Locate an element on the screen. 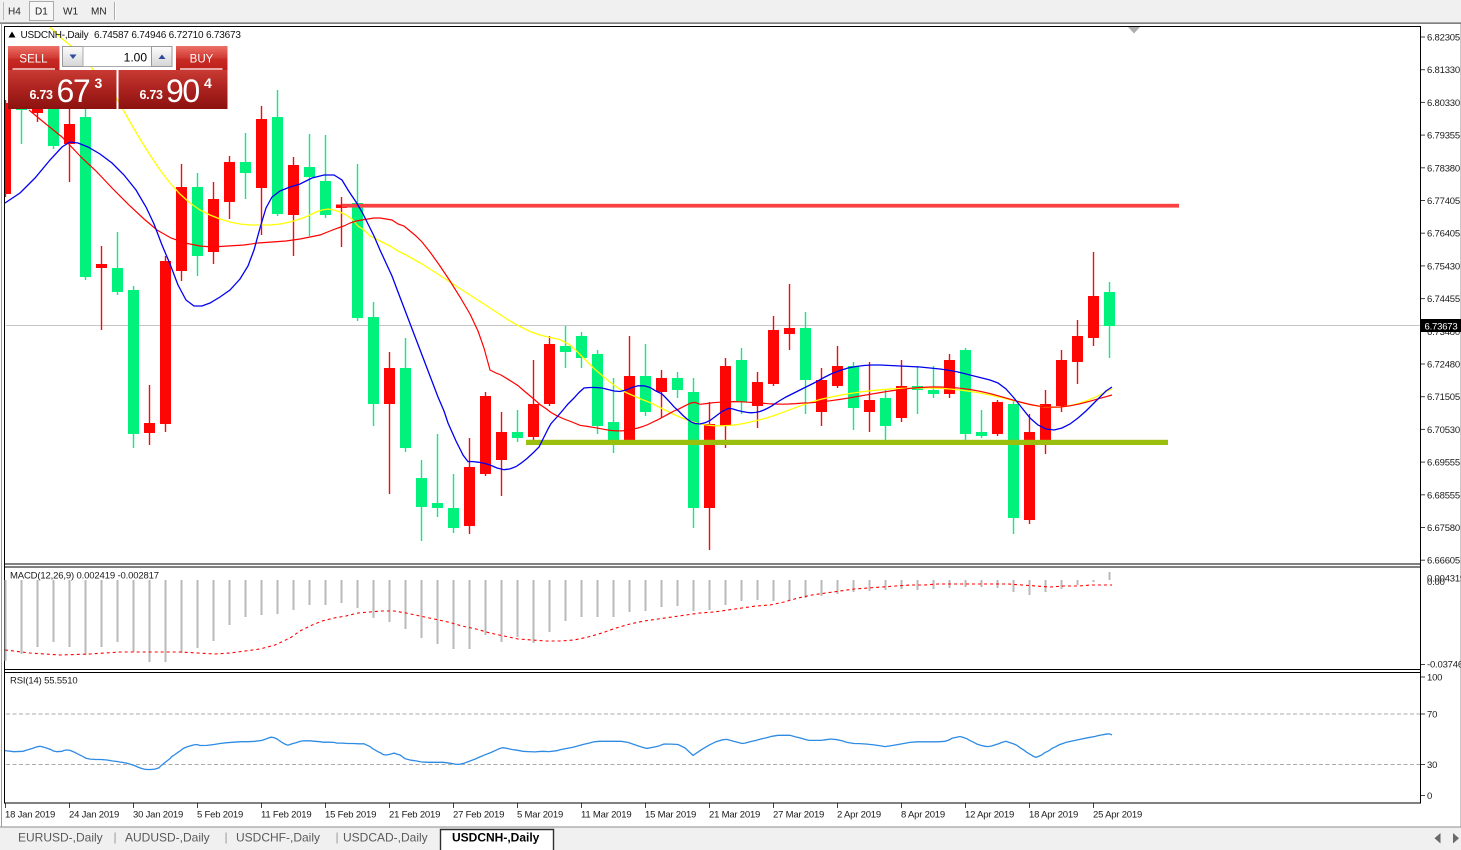  svg-text: 6.71505 is located at coordinates (1443, 397).